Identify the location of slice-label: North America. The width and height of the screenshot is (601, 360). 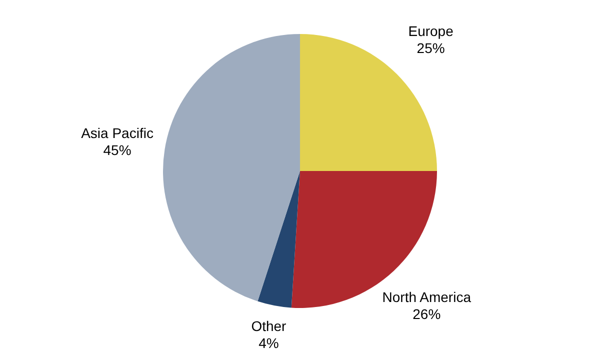
(427, 296).